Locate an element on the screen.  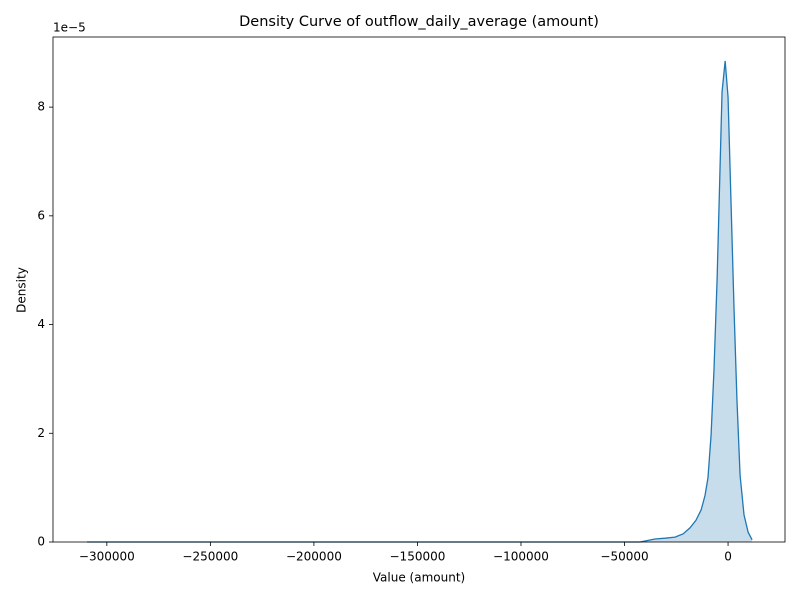
y-tick-label: 2 is located at coordinates (41, 433).